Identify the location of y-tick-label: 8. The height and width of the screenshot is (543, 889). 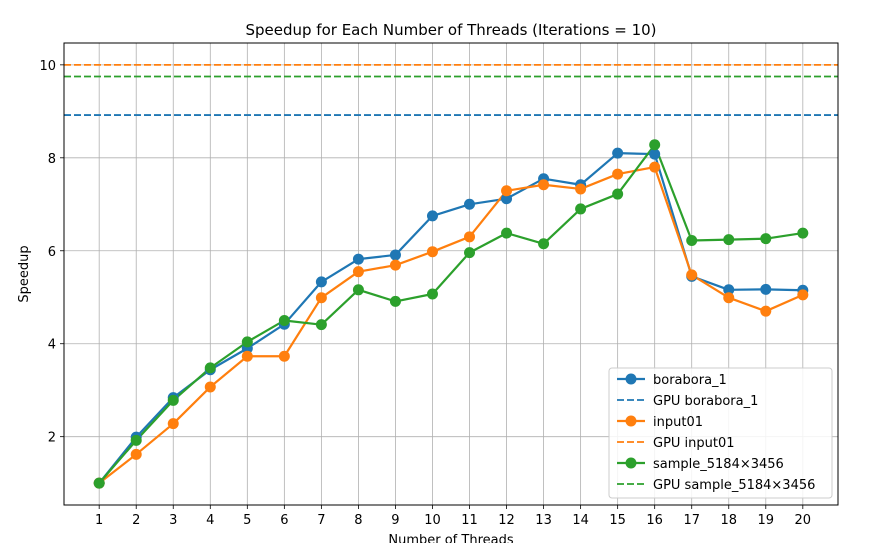
(52, 159).